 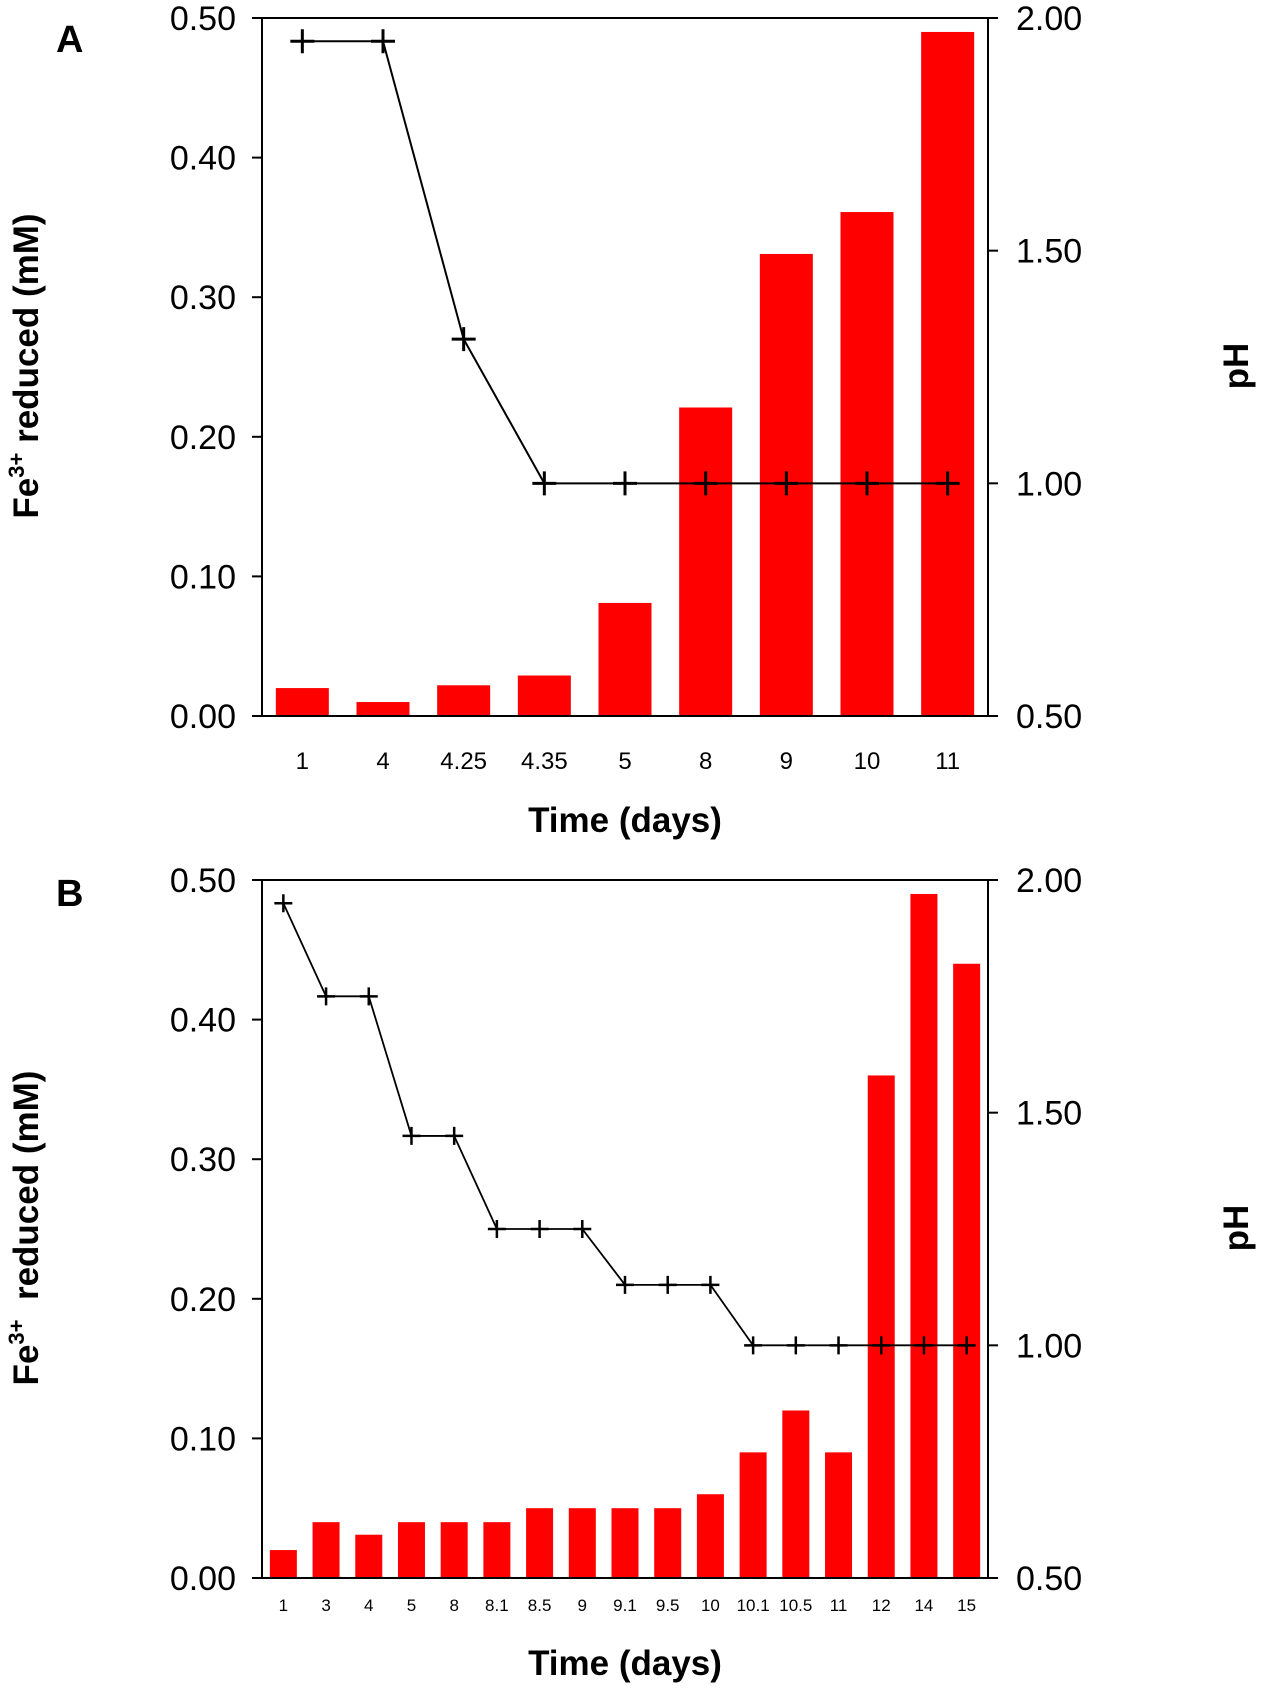 I want to click on x-tick-label: 8, so click(x=705, y=761).